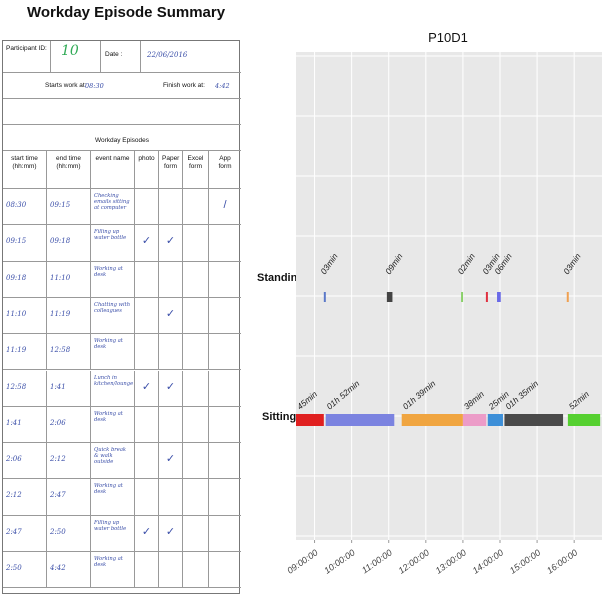  I want to click on table-row-10-excel, so click(196, 570).